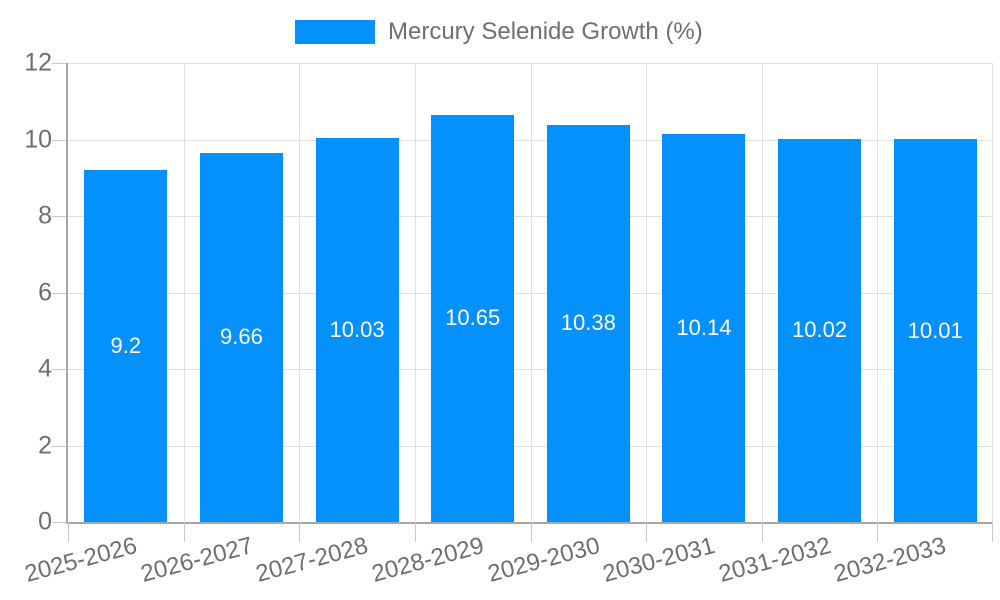  I want to click on bar-value-label: 10.02, so click(820, 330).